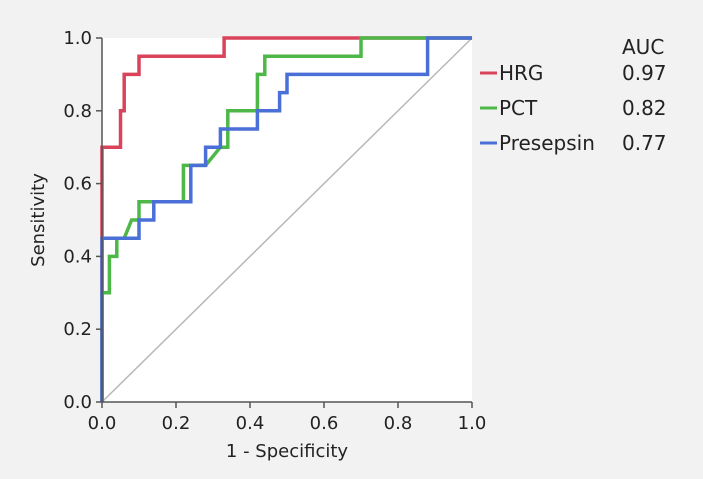  I want to click on legend-label-presepsin: Presepsin, so click(547, 143).